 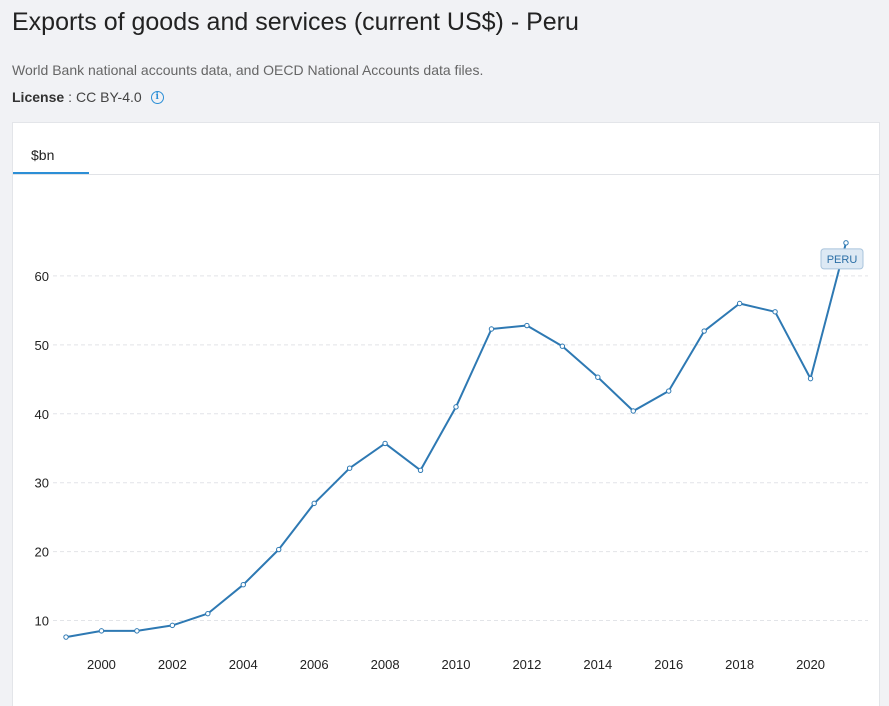 I want to click on tab-usd-bn: $bn, so click(x=51, y=148).